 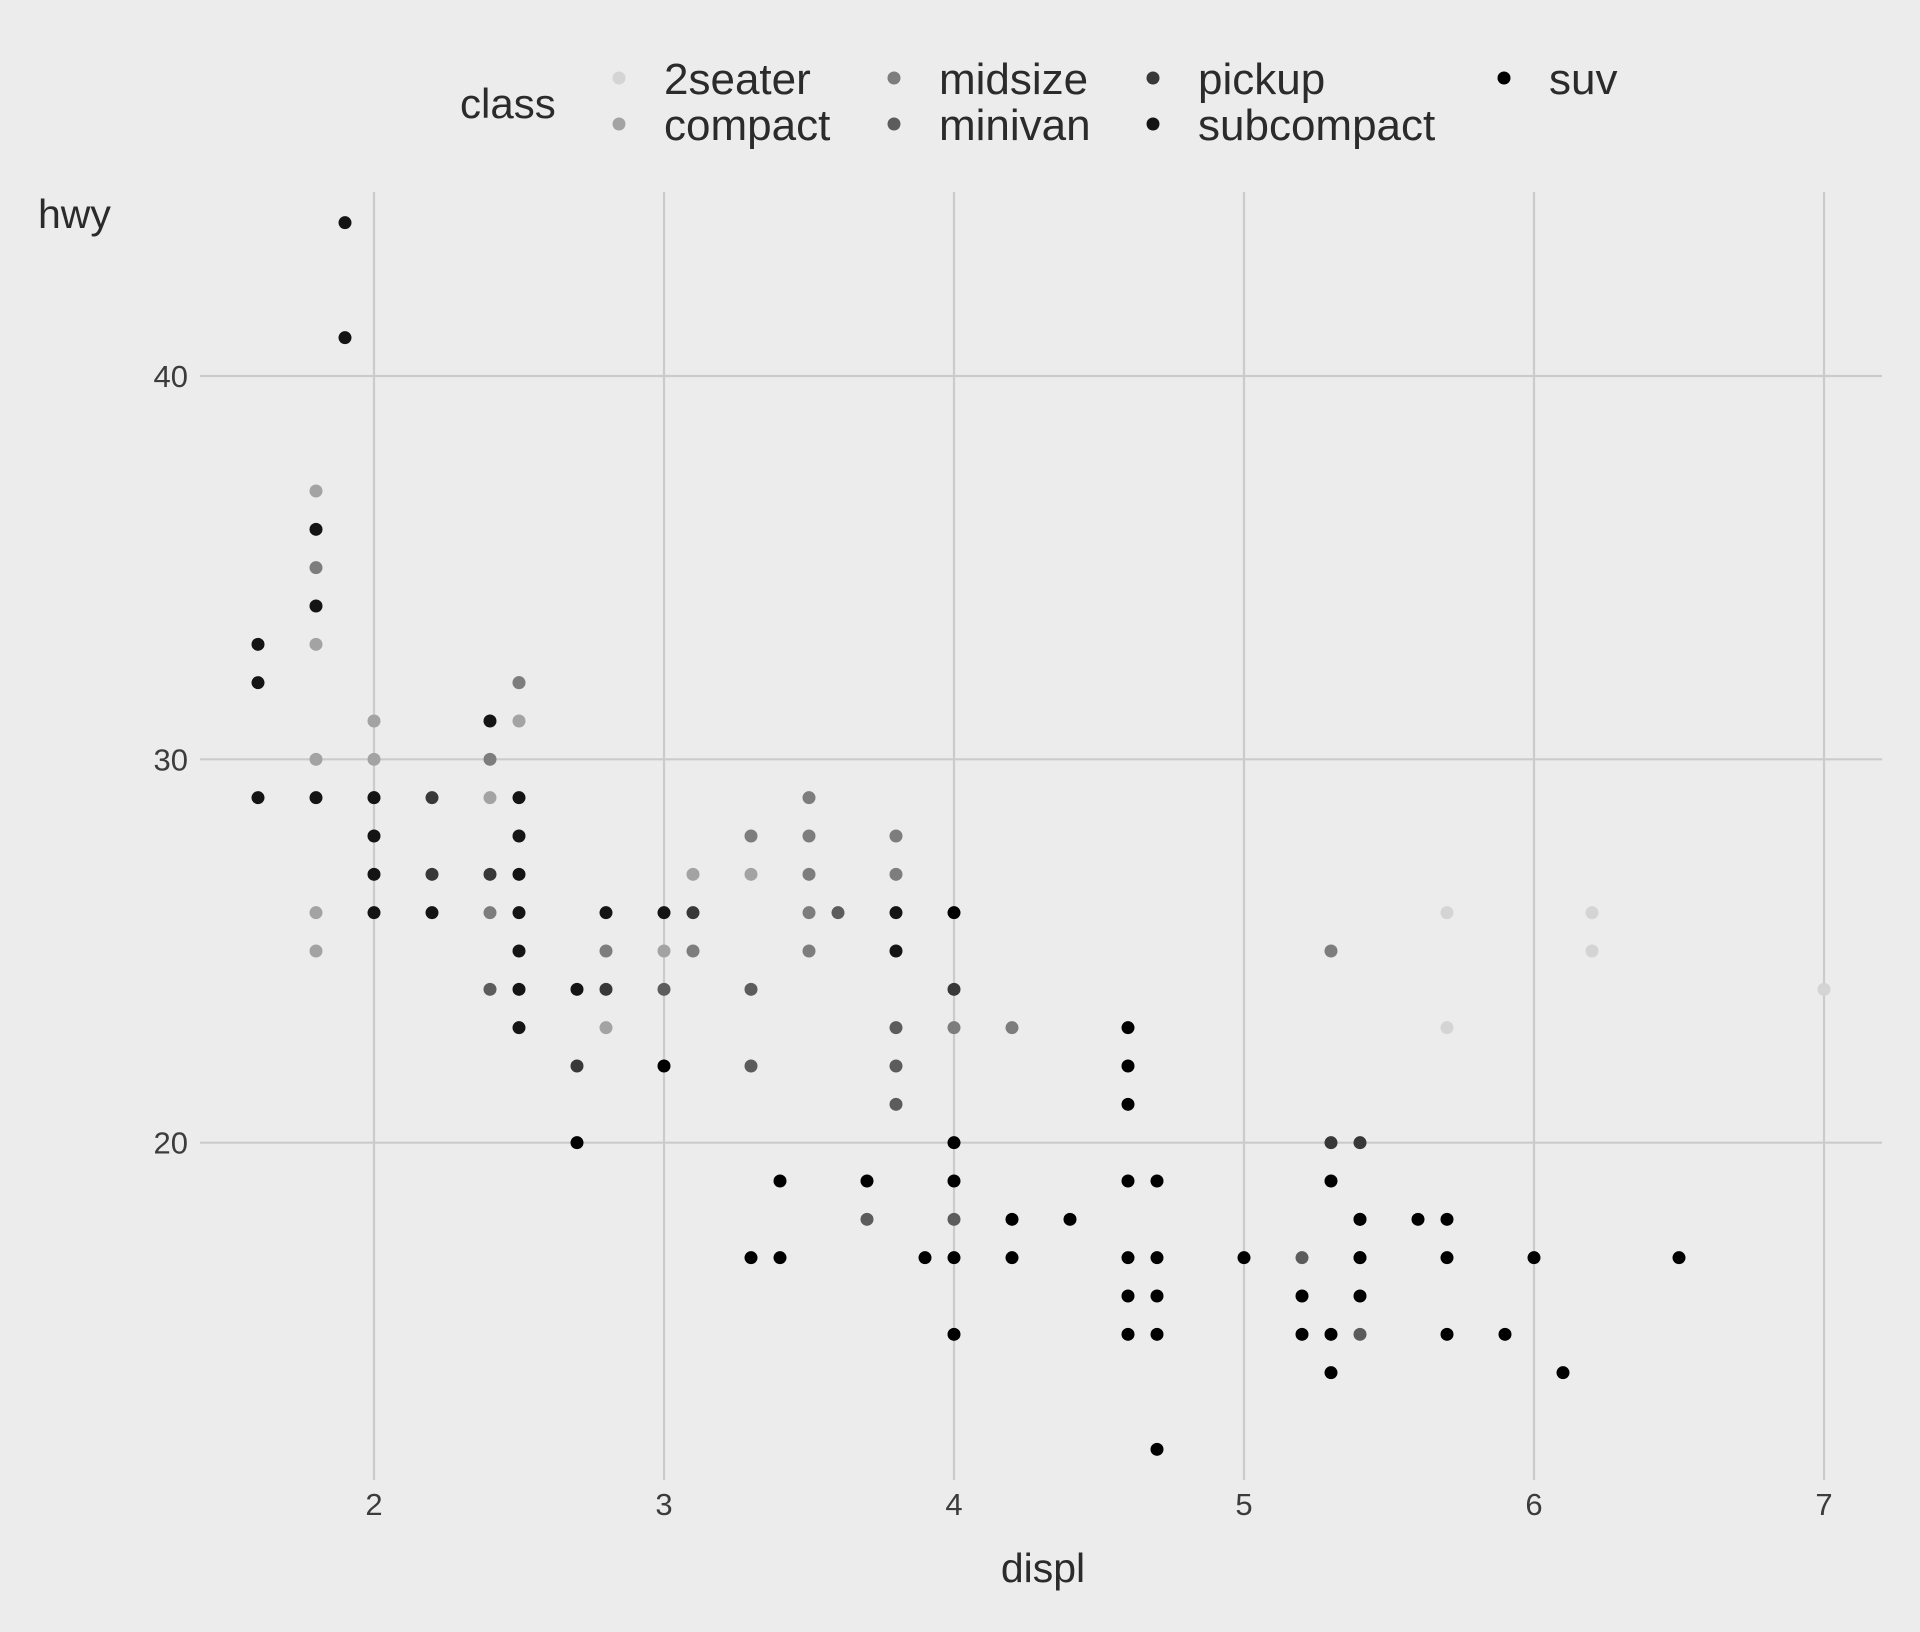 I want to click on x-axis-ticks: 2 3 4 5 6 7, so click(x=1098, y=1504).